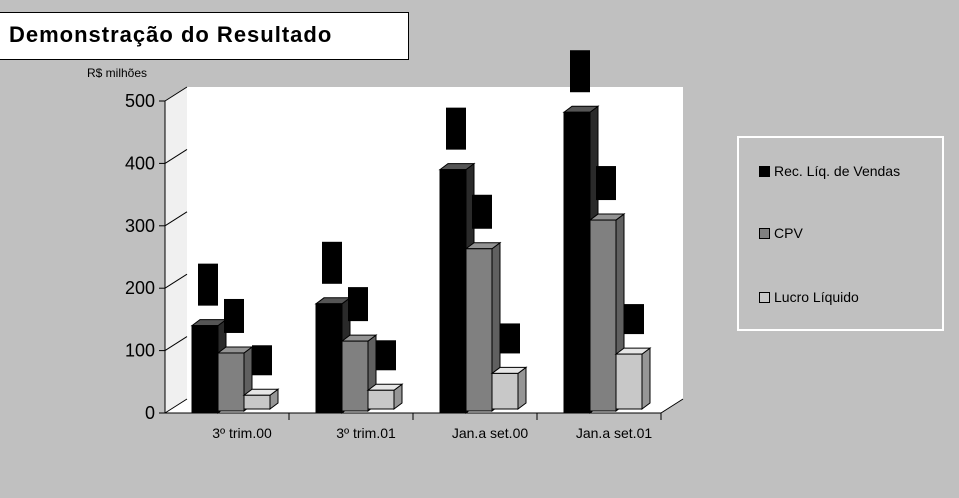 The image size is (959, 498). What do you see at coordinates (816, 297) in the screenshot?
I see `legend-label-2: Lucro Líquido` at bounding box center [816, 297].